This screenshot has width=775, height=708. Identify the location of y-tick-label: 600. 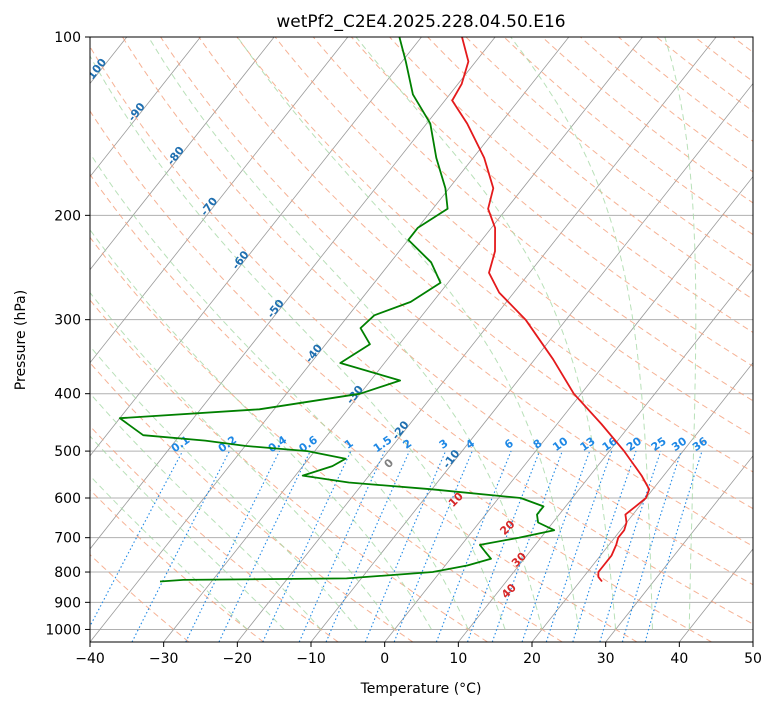
(67, 499).